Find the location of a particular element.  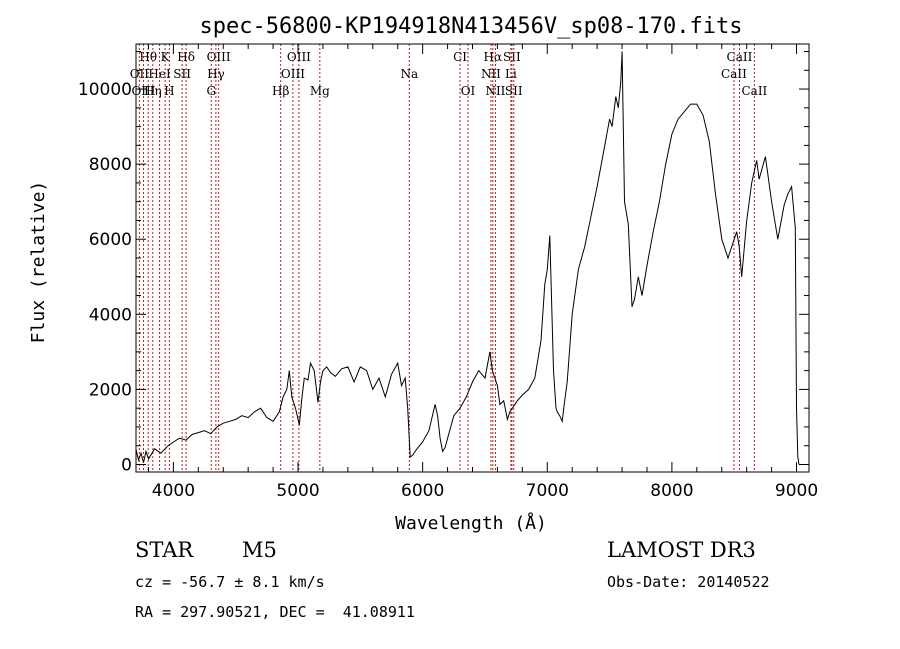

ra-dec-coordinates: RA = 297.90521, DEC = 41.08911 is located at coordinates (275, 612).